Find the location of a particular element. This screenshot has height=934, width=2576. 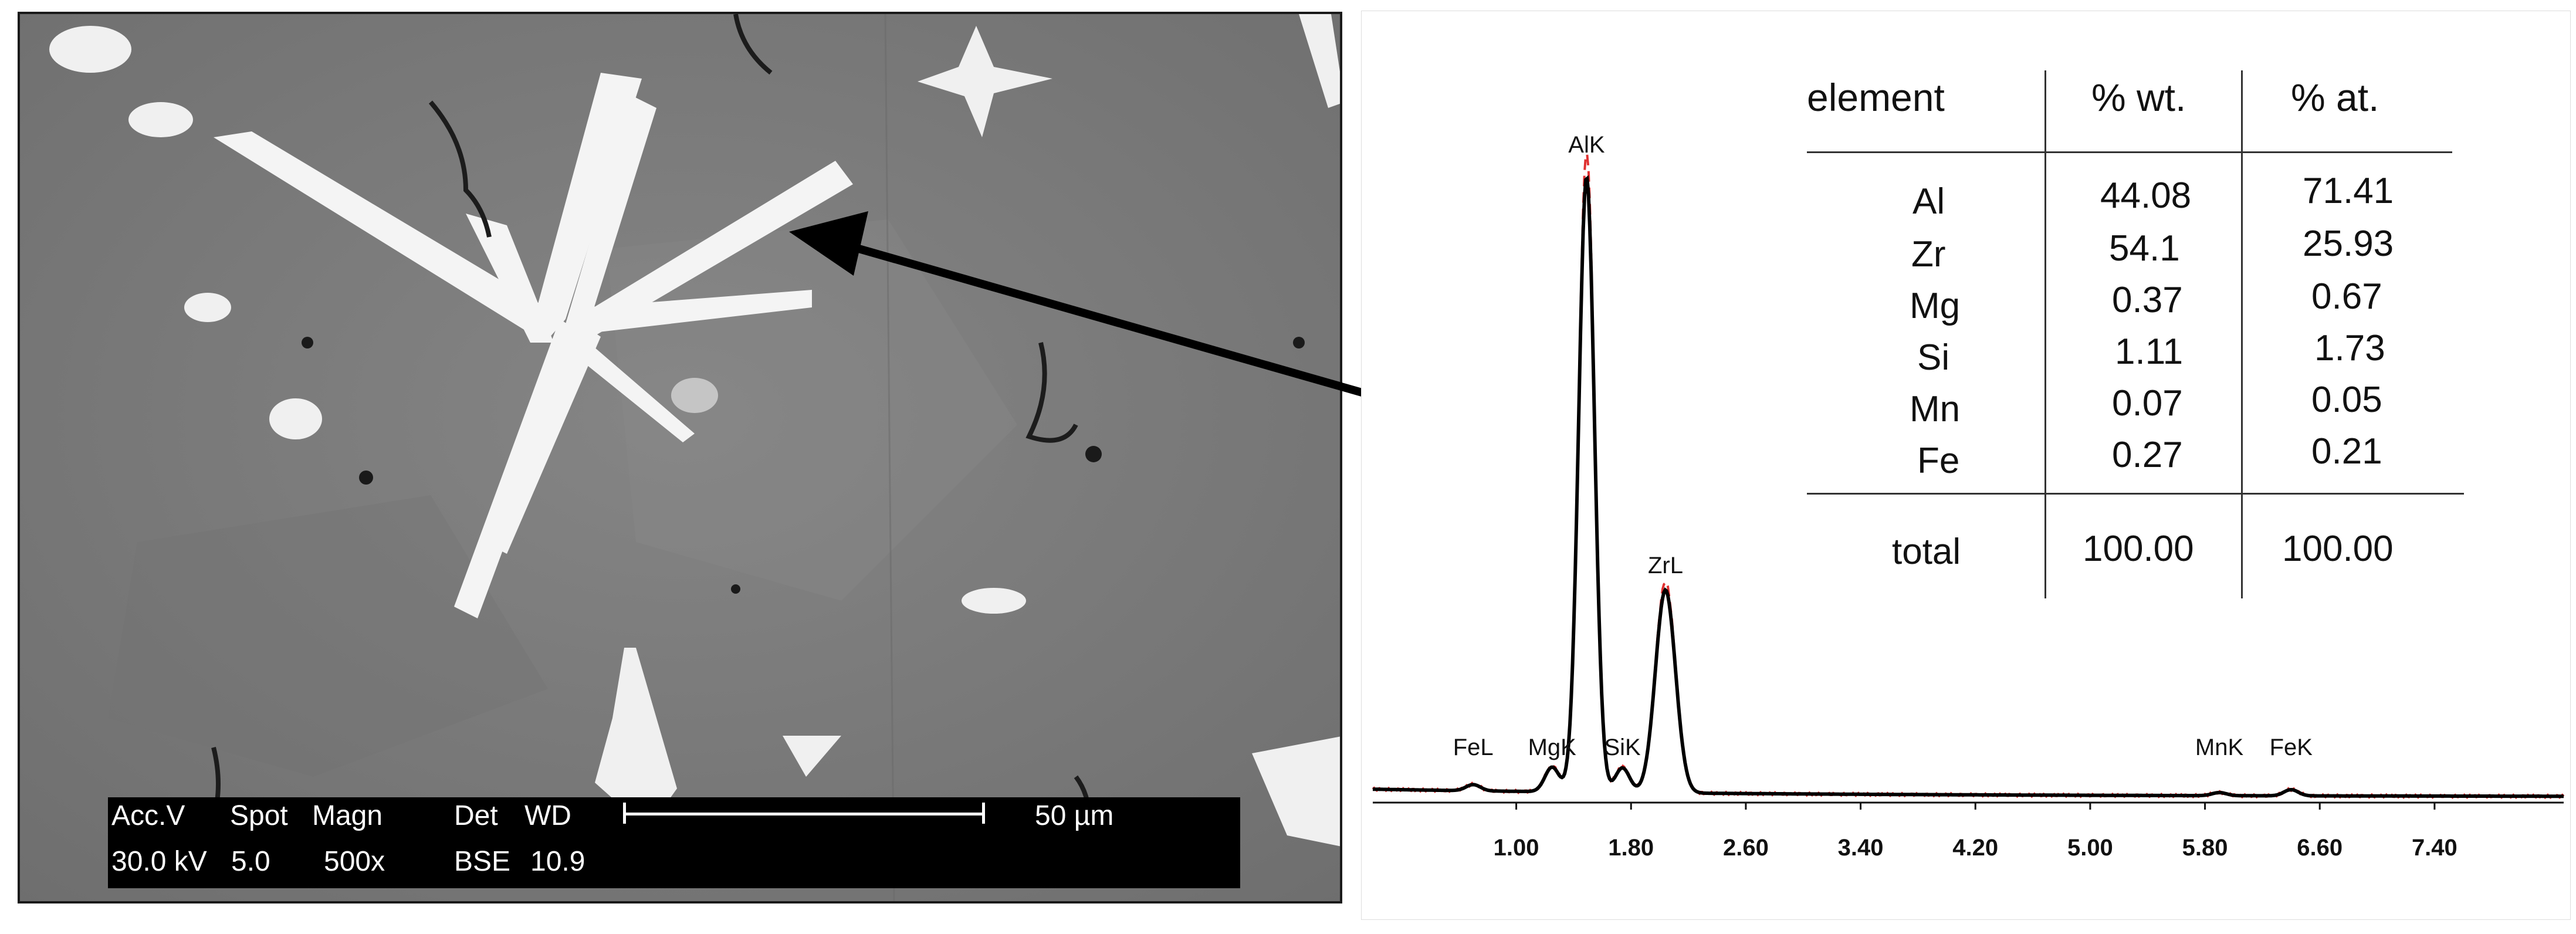

x-tick-label: 1.80 is located at coordinates (1631, 848).